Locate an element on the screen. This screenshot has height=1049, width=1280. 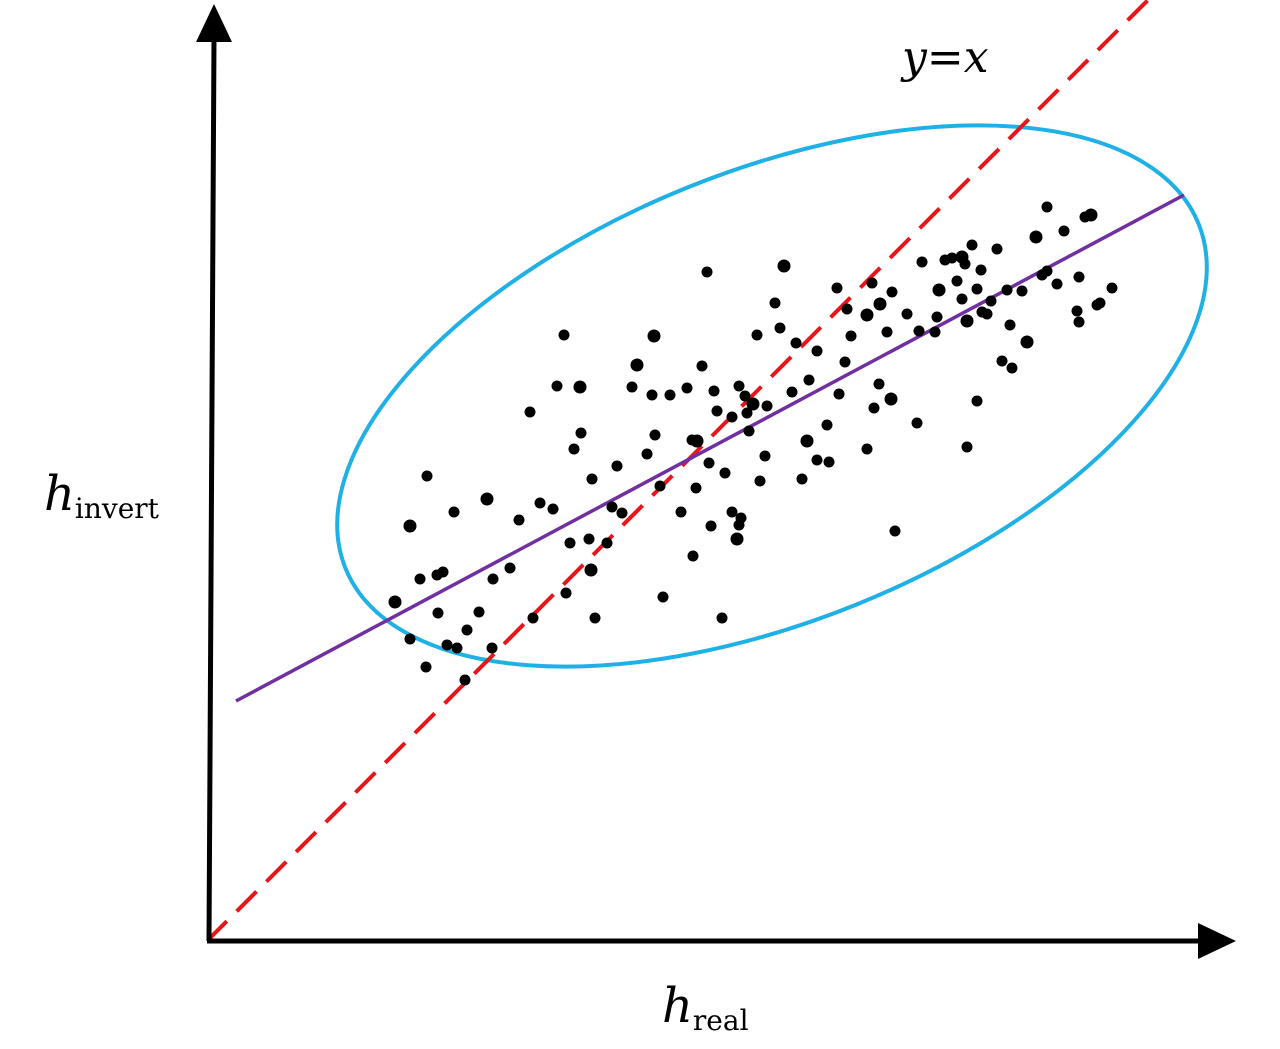
y-axis is located at coordinates (211, 489).